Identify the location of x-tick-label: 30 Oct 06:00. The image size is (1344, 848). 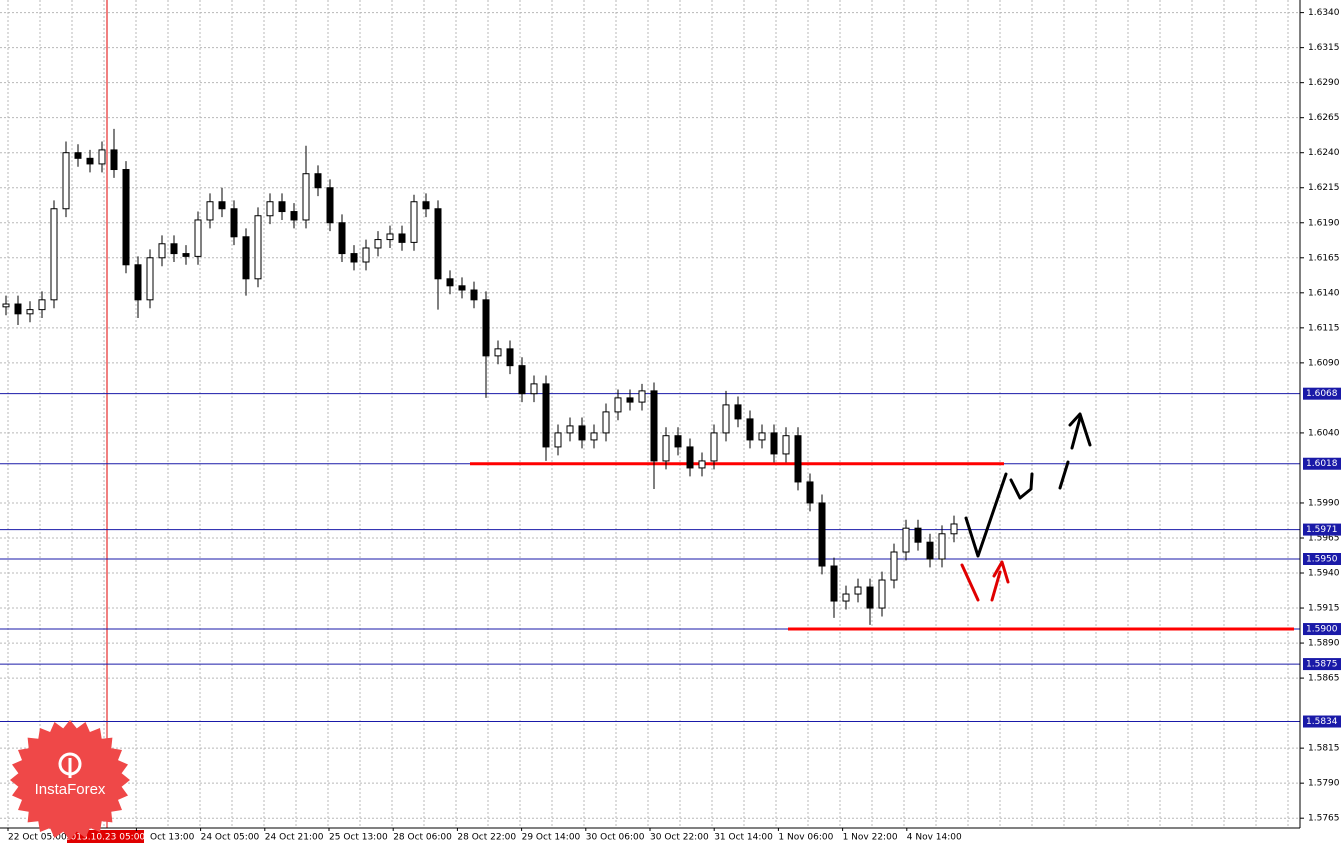
(615, 838).